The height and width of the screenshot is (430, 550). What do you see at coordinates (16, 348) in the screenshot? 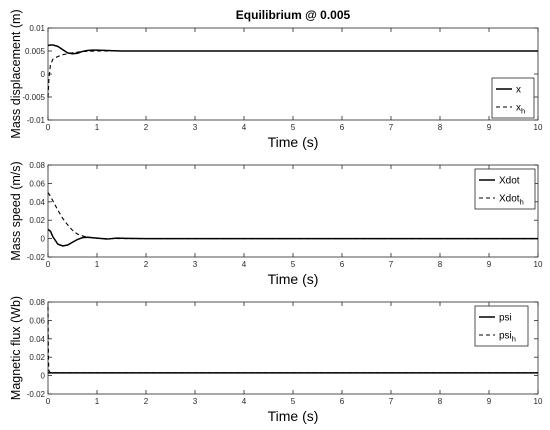
I see `y-axis-label: Magnetic flux (Wb)` at bounding box center [16, 348].